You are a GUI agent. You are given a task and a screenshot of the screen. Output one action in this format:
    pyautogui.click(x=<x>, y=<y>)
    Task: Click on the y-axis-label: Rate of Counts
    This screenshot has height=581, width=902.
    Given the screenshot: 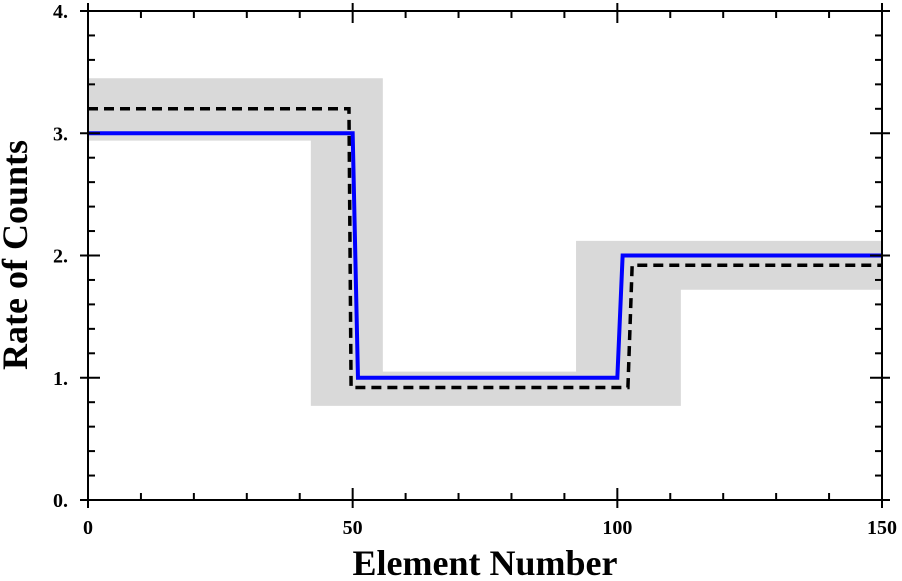 What is the action you would take?
    pyautogui.click(x=17, y=255)
    